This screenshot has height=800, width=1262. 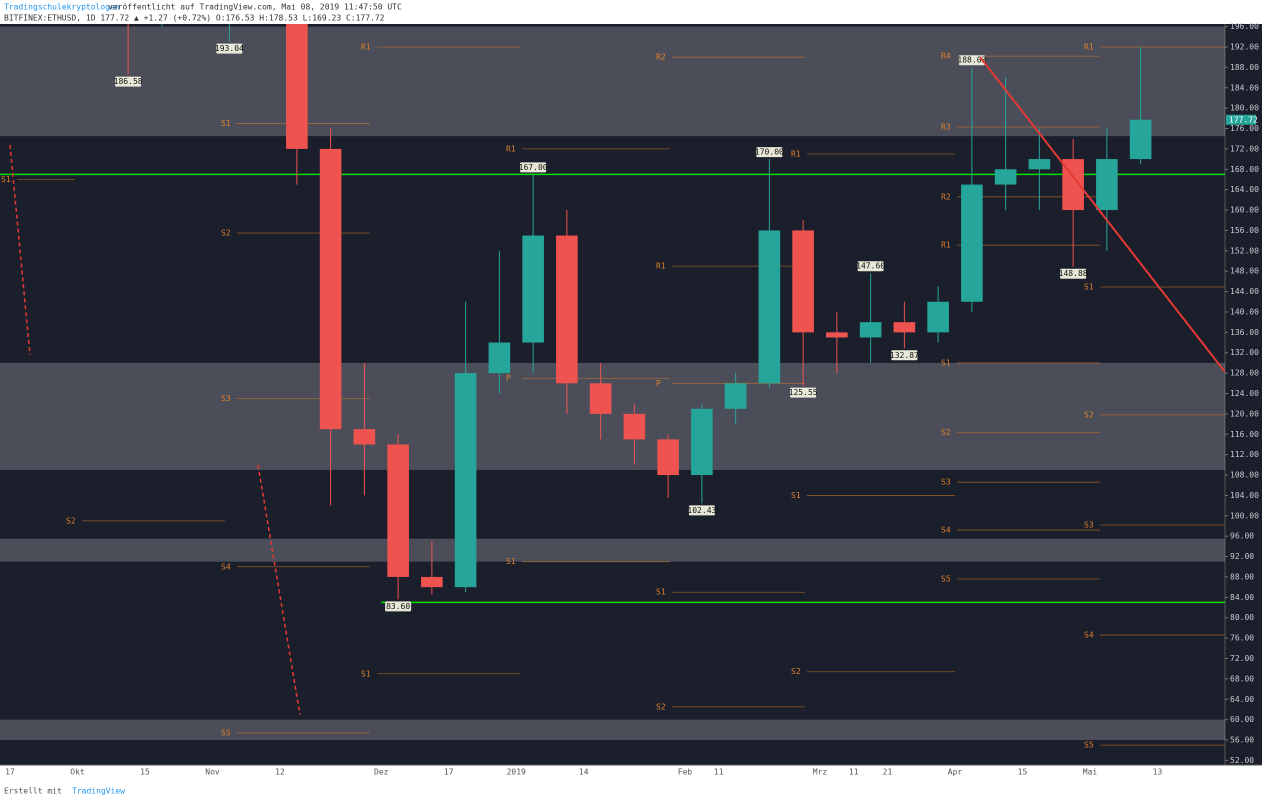 I want to click on price-tag: 186.58, so click(x=128, y=81).